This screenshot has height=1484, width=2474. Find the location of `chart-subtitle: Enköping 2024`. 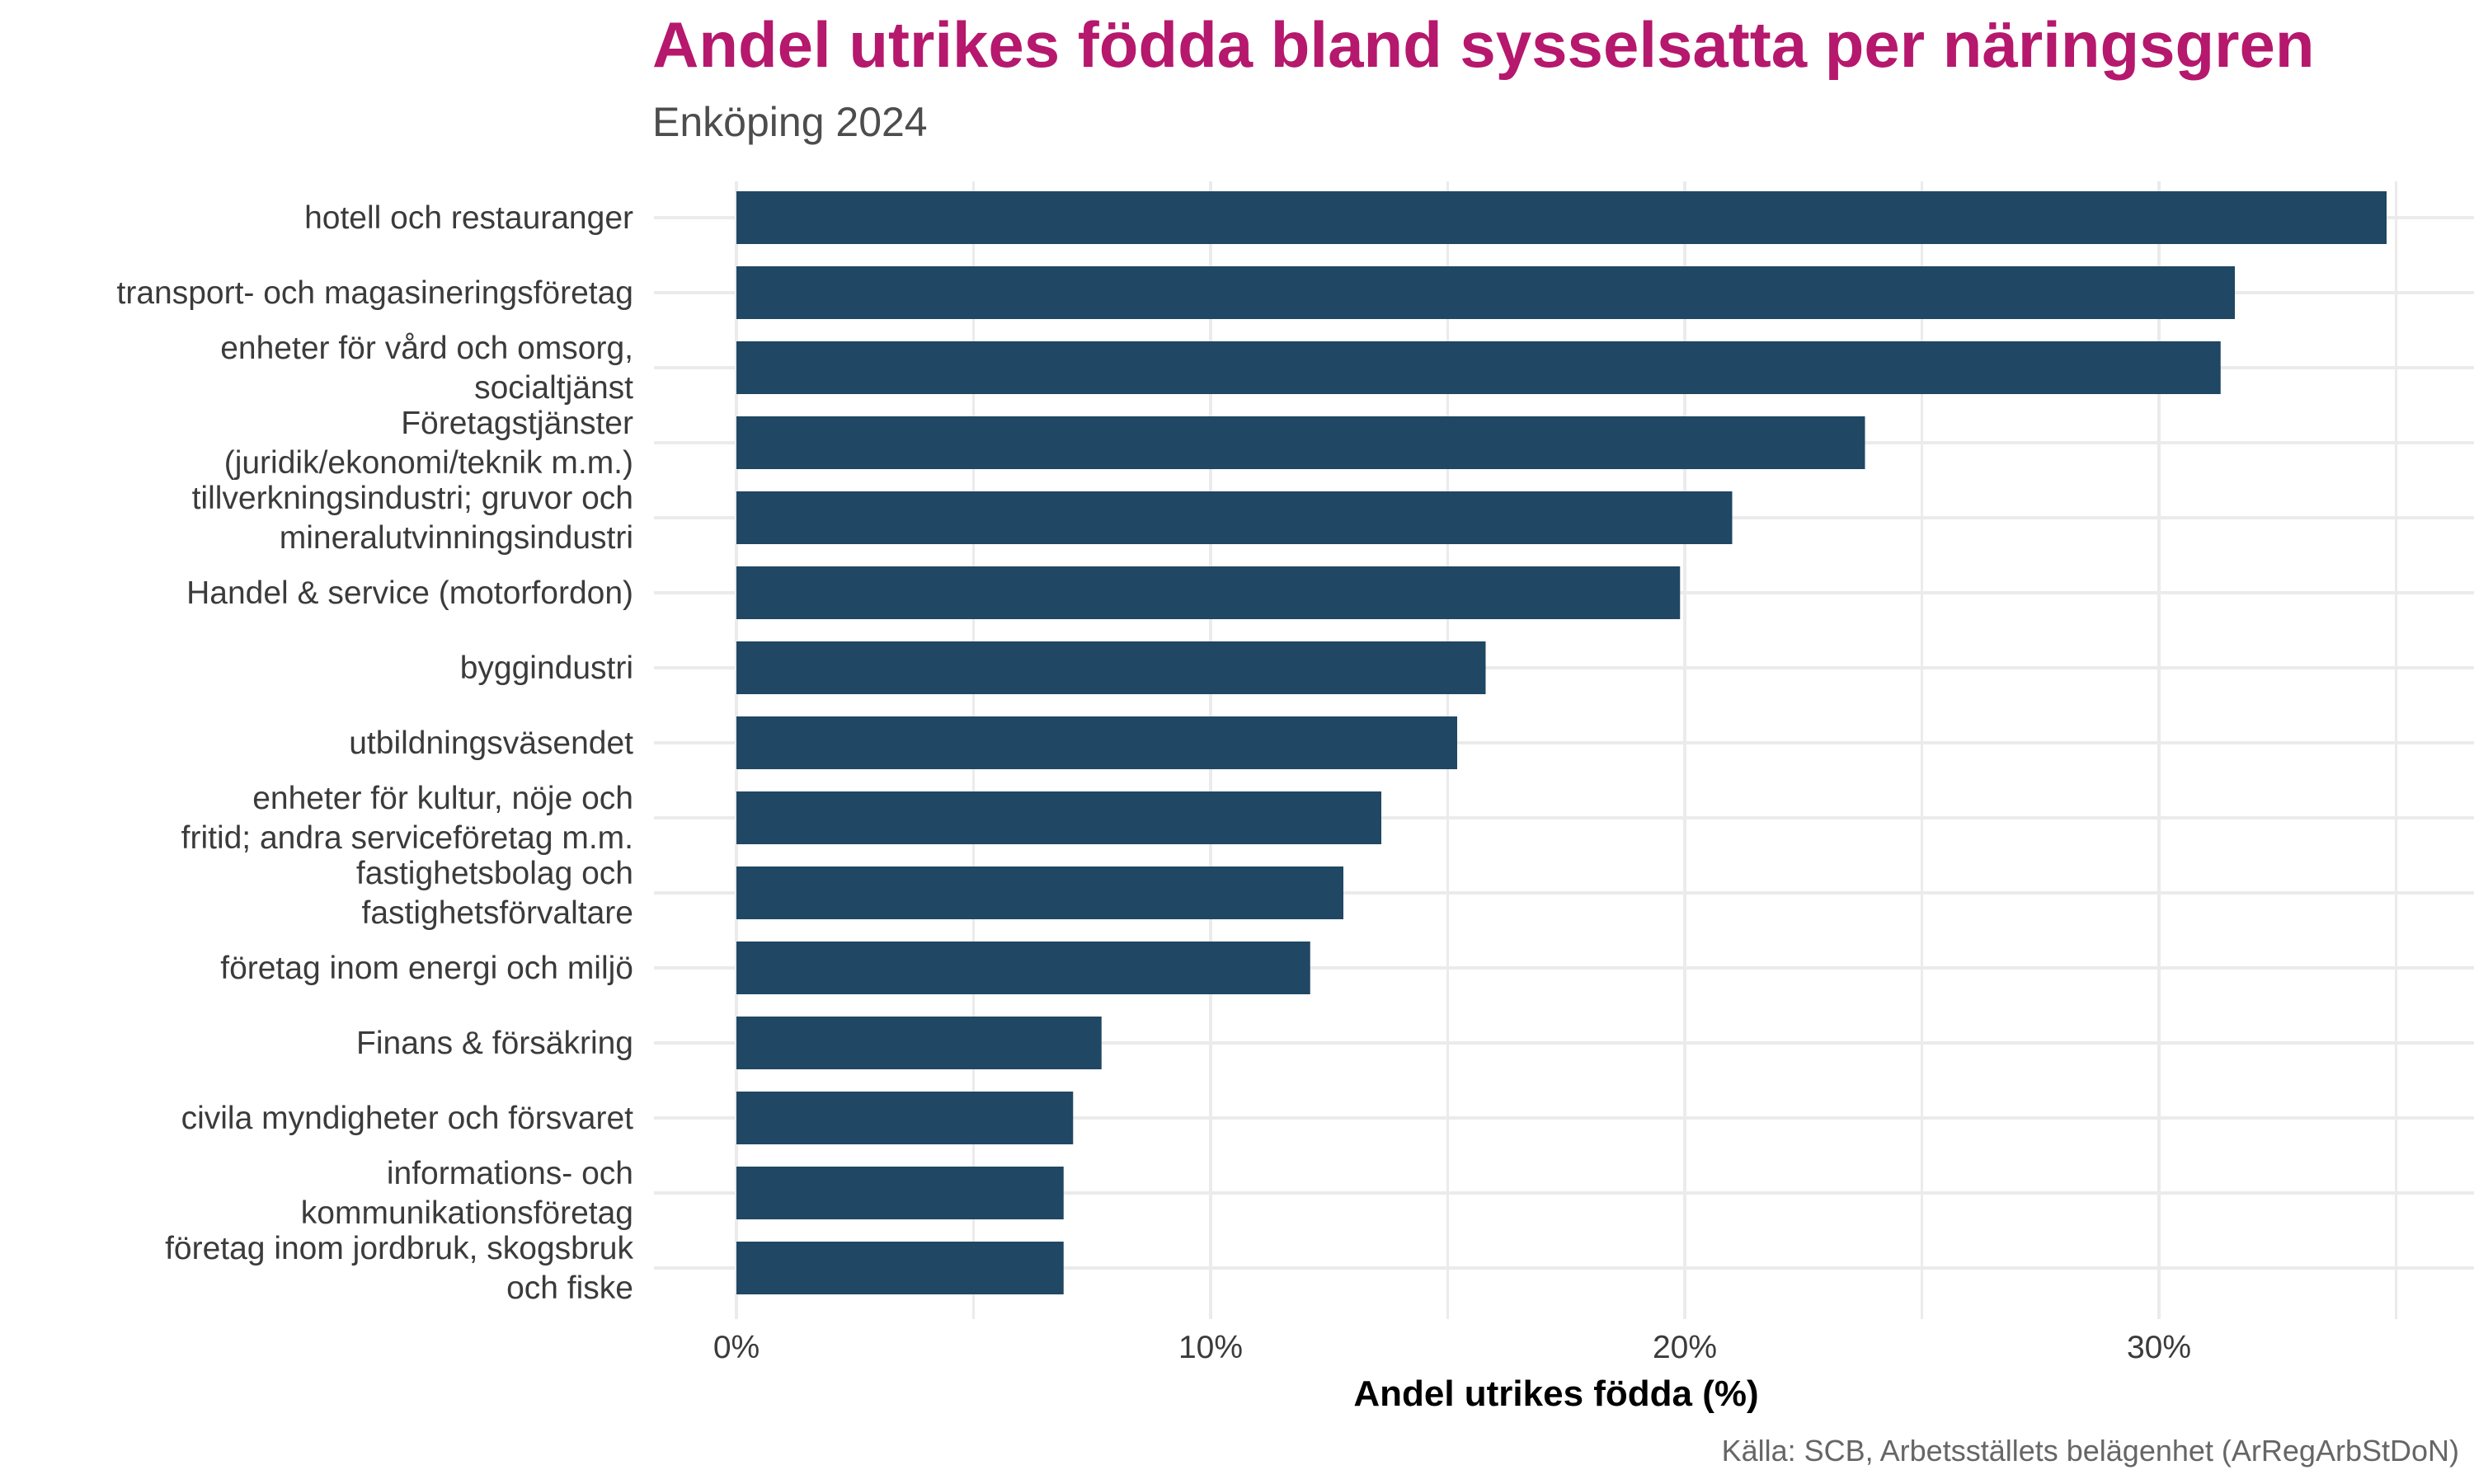

chart-subtitle: Enköping 2024 is located at coordinates (790, 122).